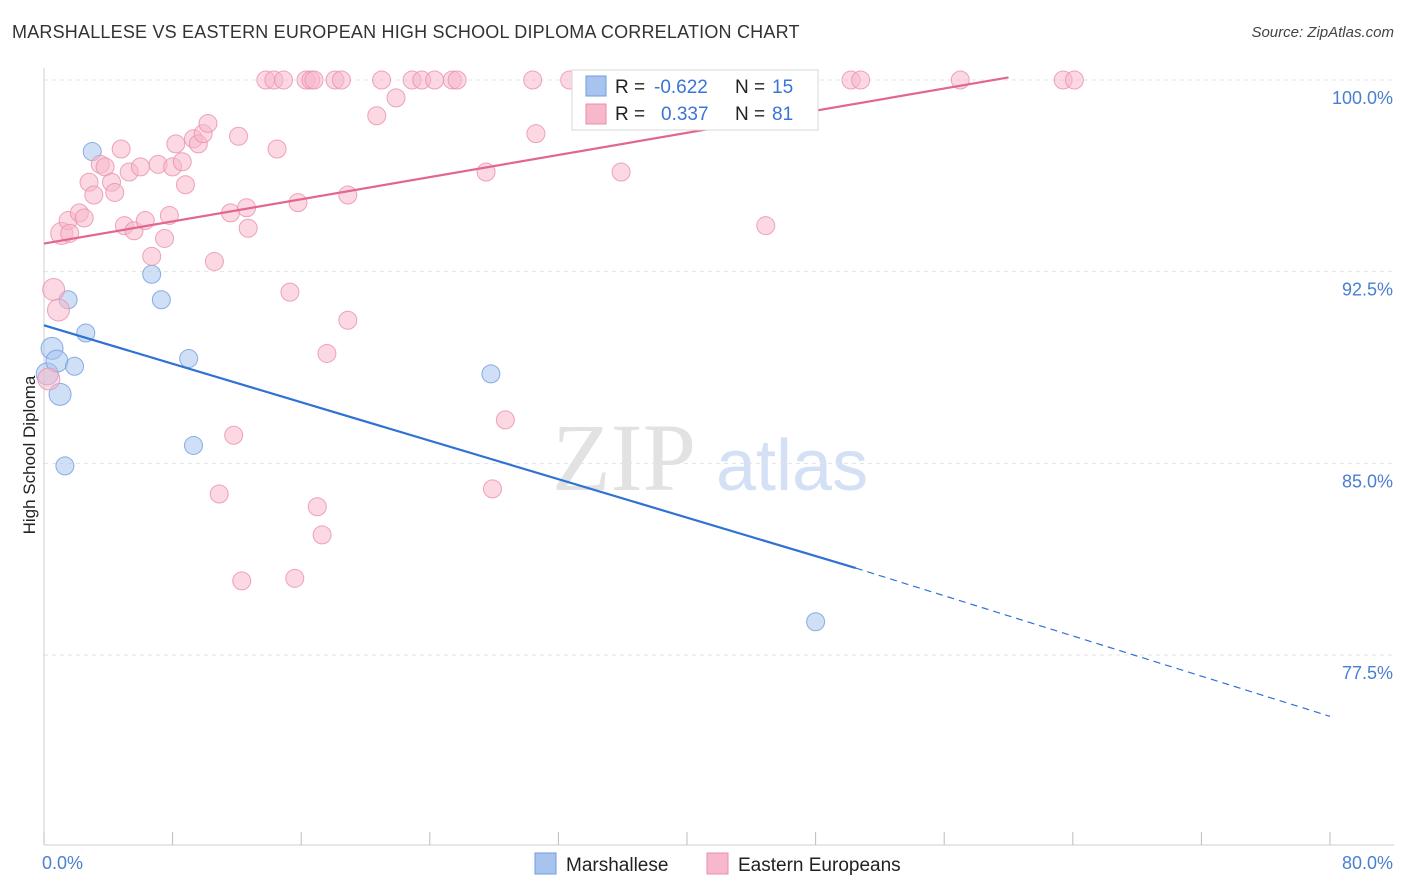 This screenshot has height=892, width=1406. I want to click on legend-n-value-eastern-europeans: 81, so click(782, 114).